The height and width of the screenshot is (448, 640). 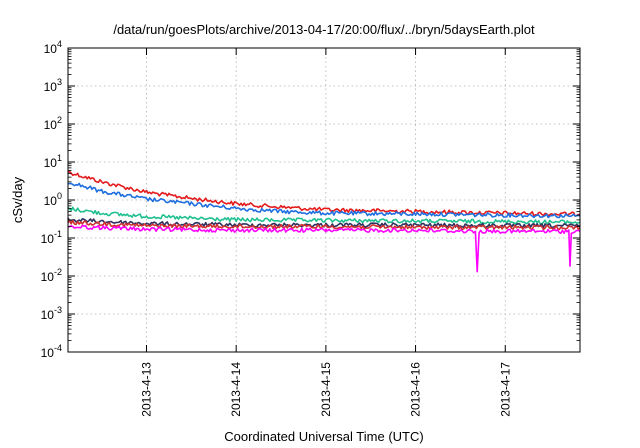 What do you see at coordinates (17, 199) in the screenshot?
I see `y-axis-label: cSv/day` at bounding box center [17, 199].